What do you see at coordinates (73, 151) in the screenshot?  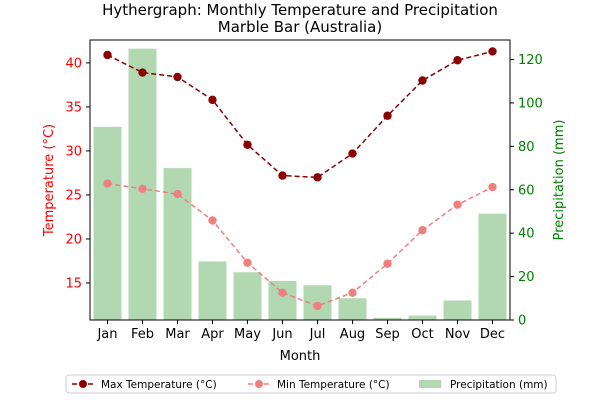 I see `left-y-tick-label: 30` at bounding box center [73, 151].